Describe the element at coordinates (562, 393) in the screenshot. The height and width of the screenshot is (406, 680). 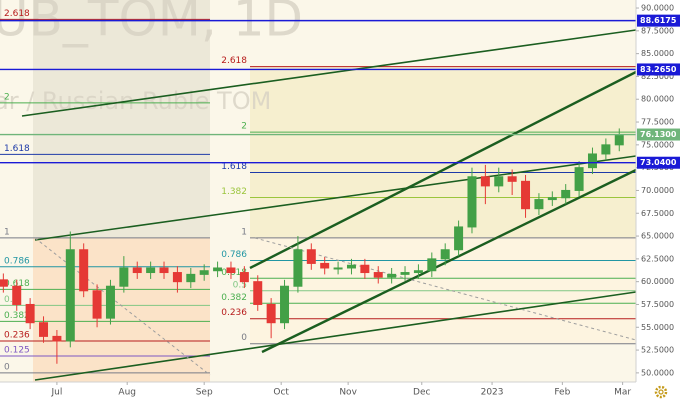
I see `x-tick-label: Feb` at that location.